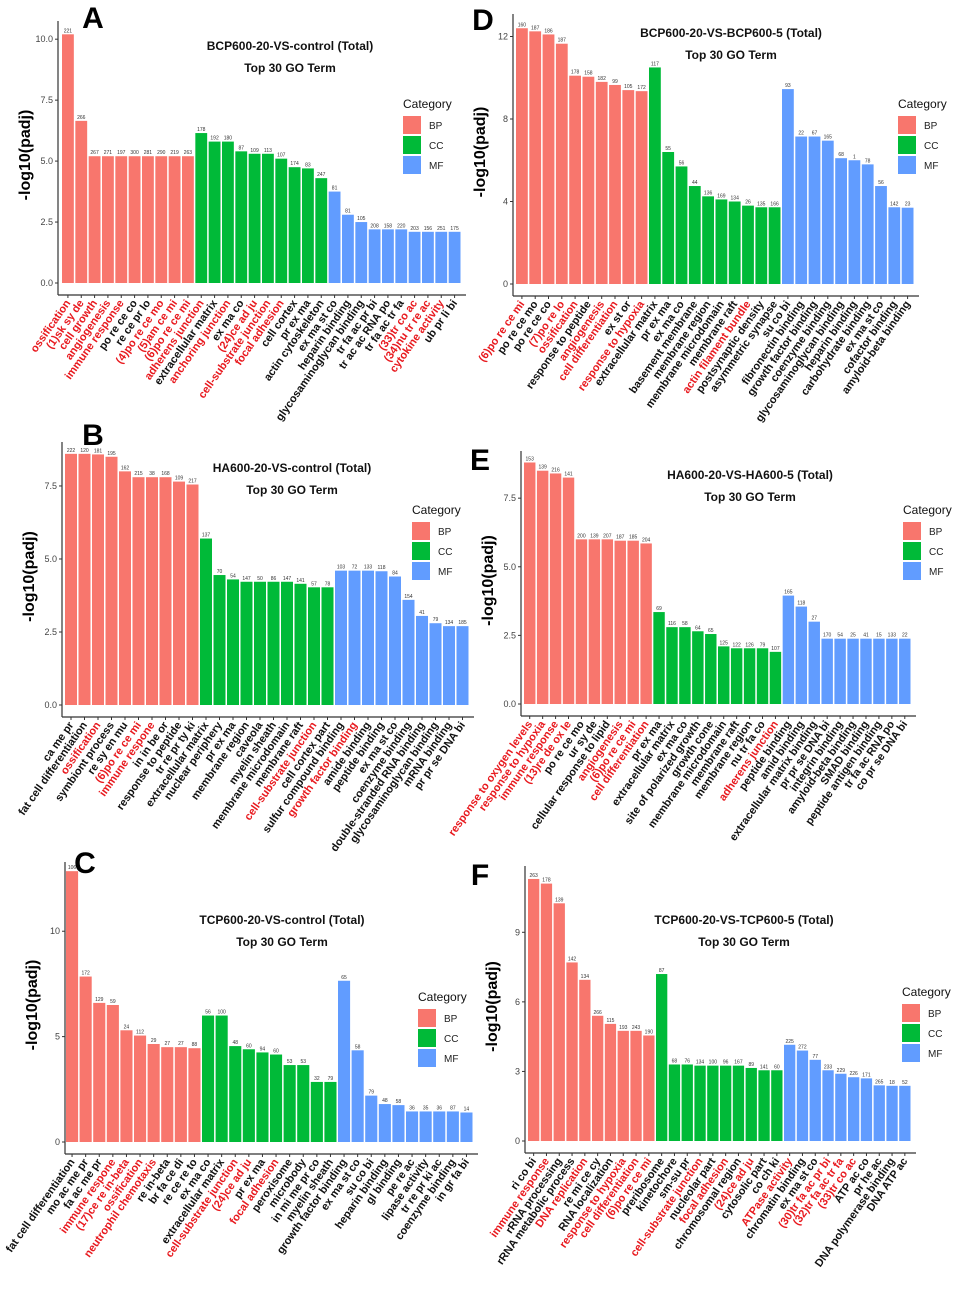 The image size is (955, 1297). What do you see at coordinates (368, 568) in the screenshot?
I see `bar-count-label: 133` at bounding box center [368, 568].